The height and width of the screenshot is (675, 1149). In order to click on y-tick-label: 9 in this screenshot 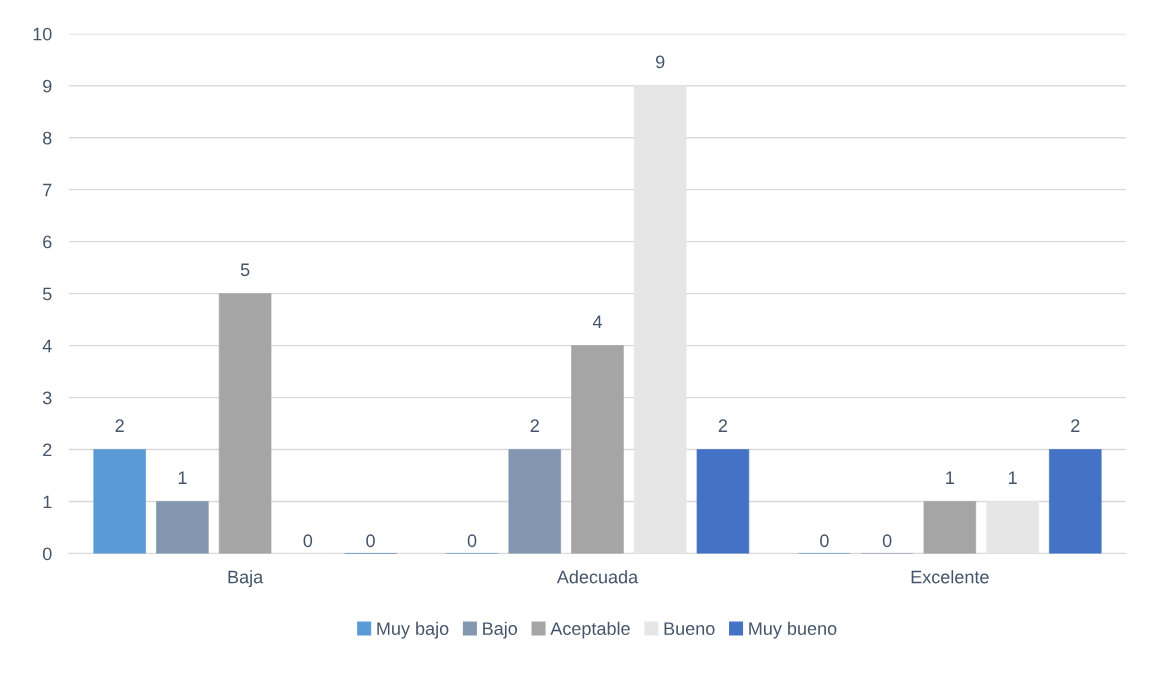, I will do `click(47, 86)`.